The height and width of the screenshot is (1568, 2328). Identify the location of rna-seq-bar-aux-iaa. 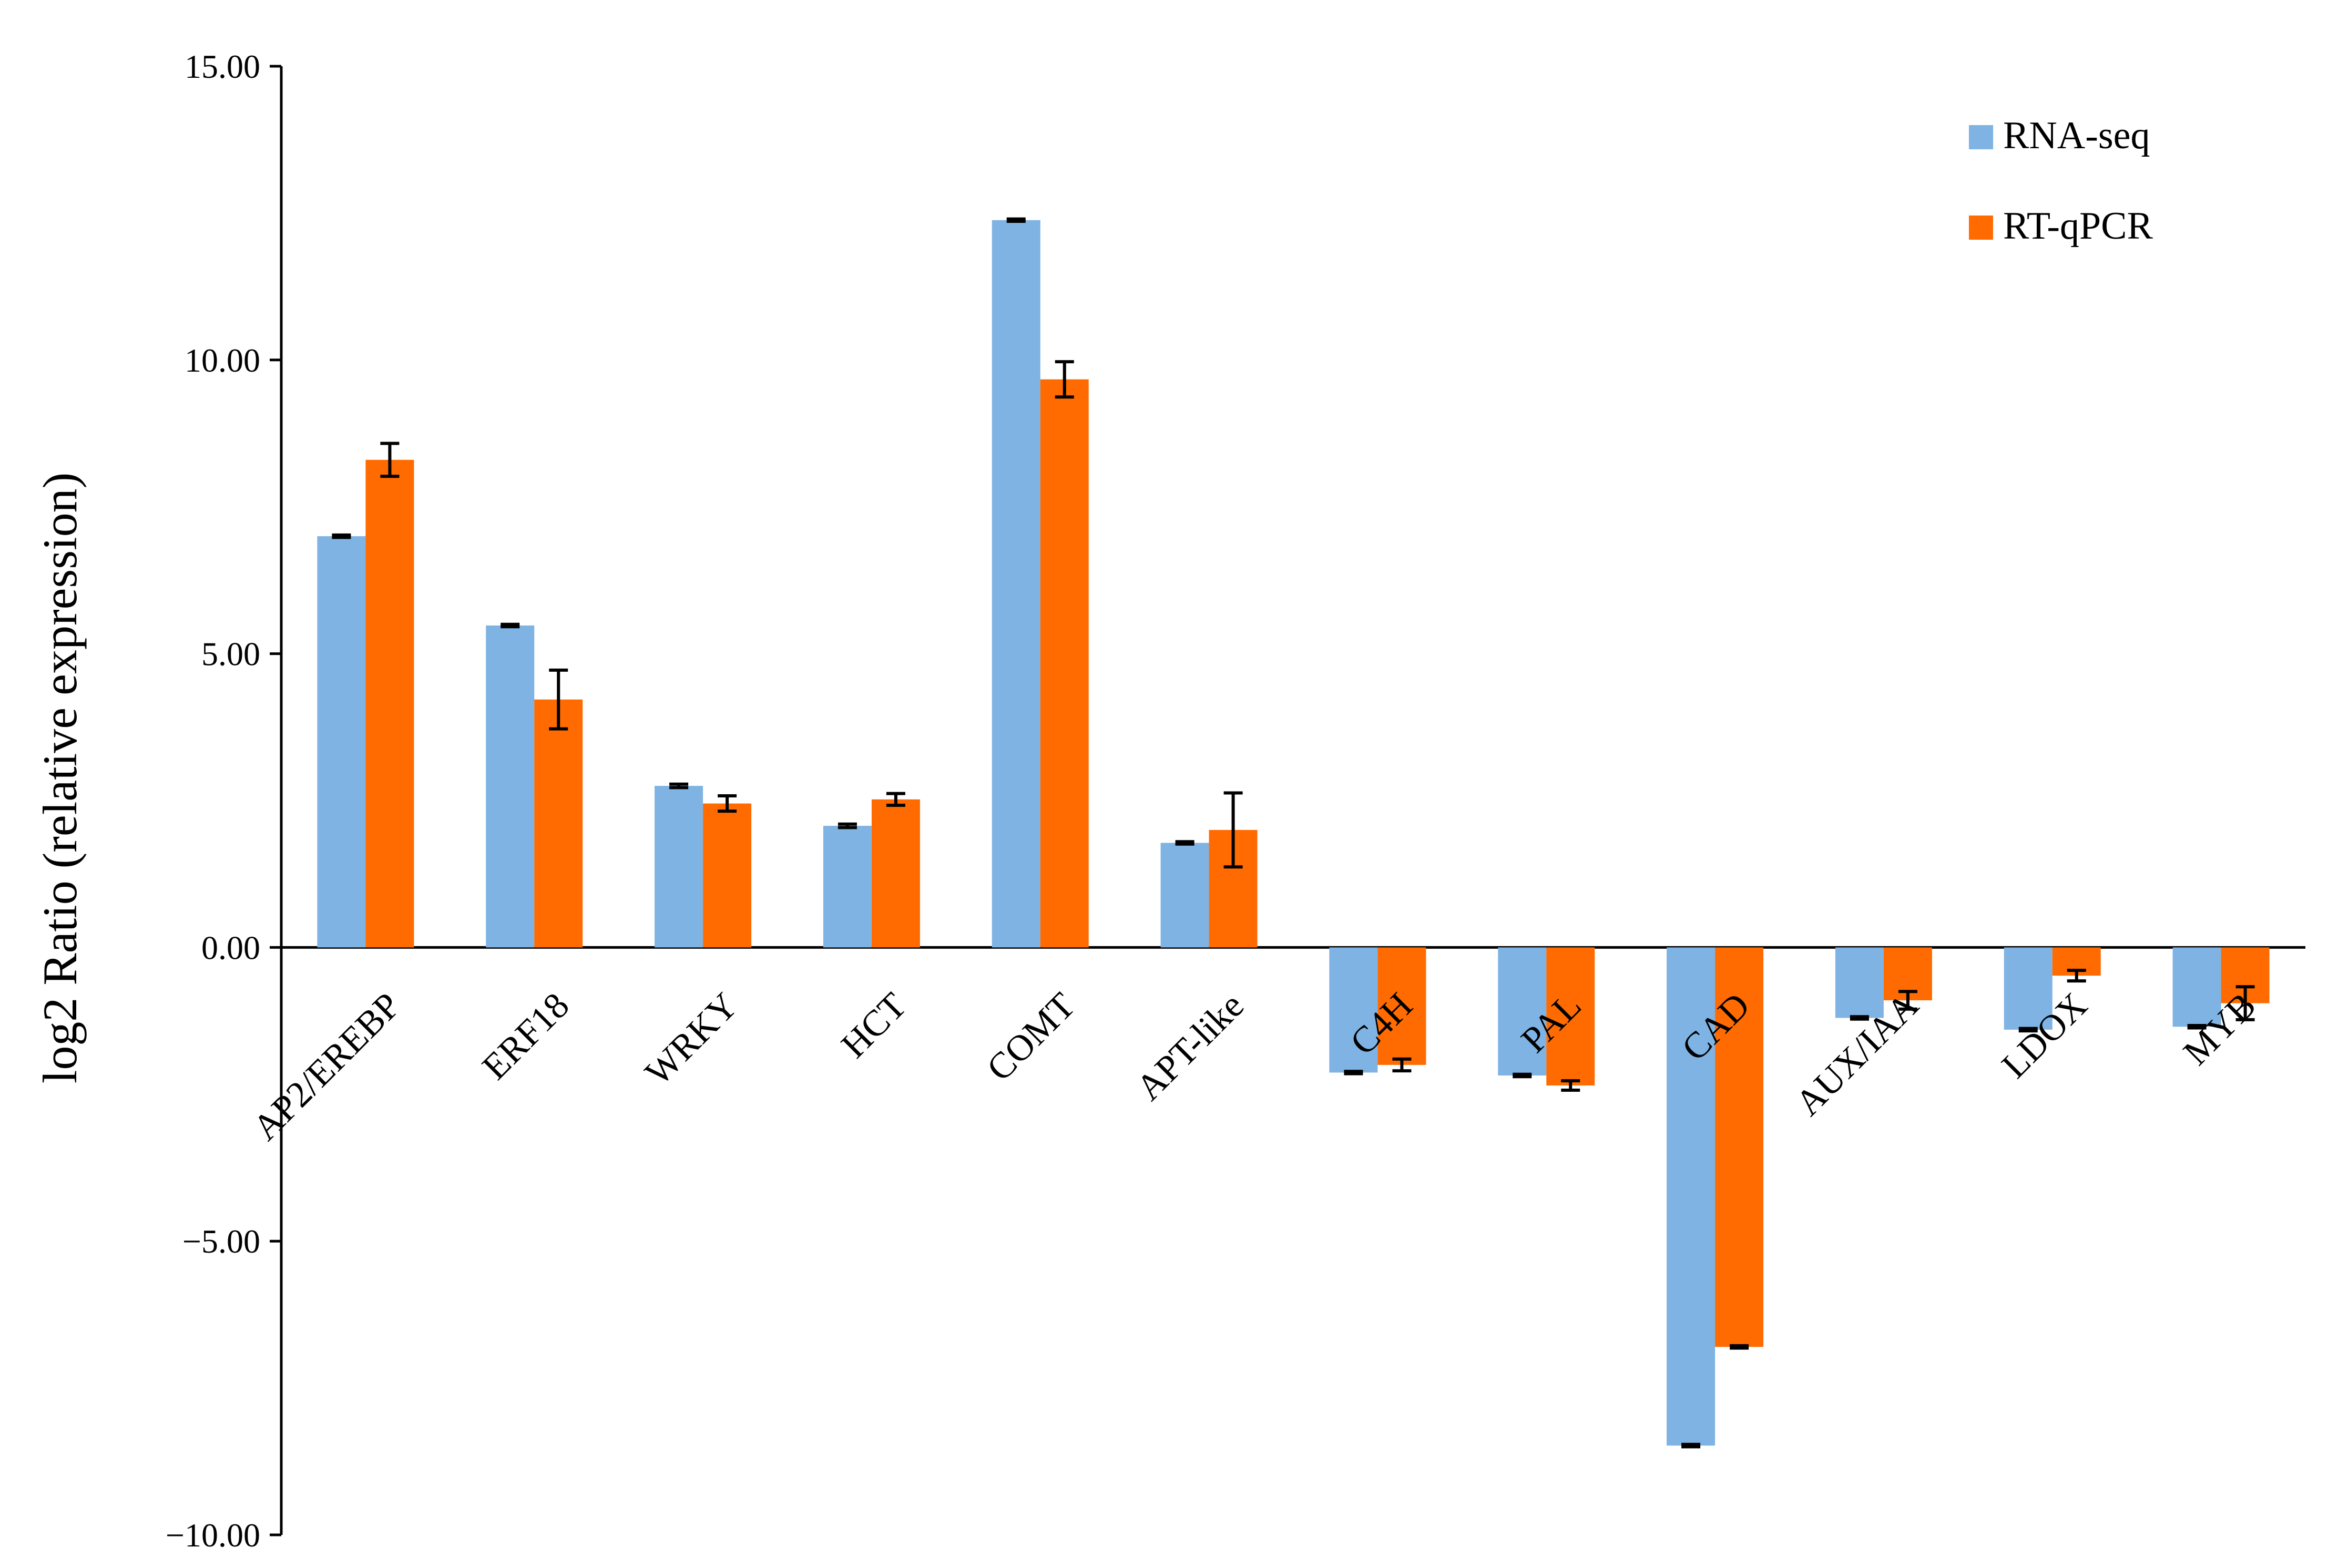
(1859, 982).